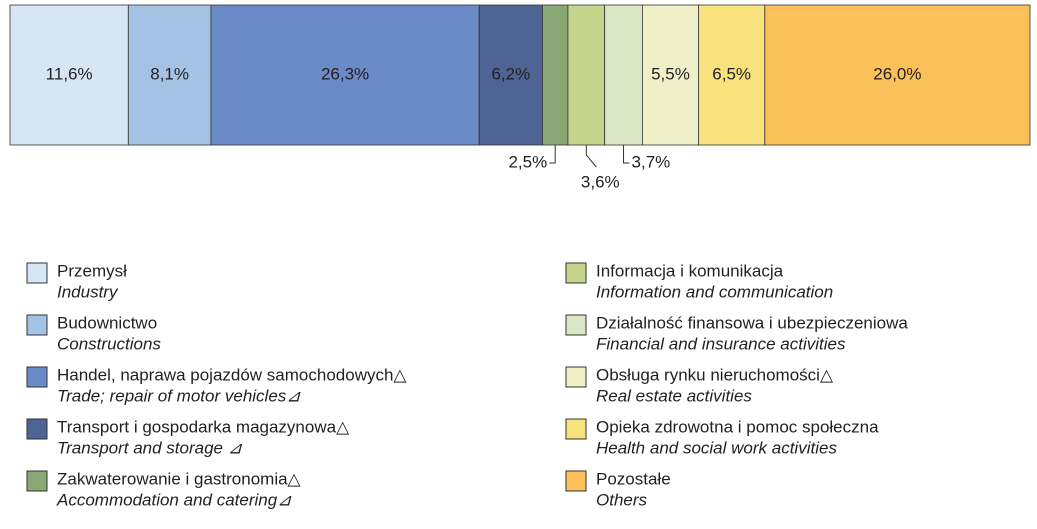  I want to click on legend-label-en: Trade; repair of motor vehicles⊿, so click(179, 395).